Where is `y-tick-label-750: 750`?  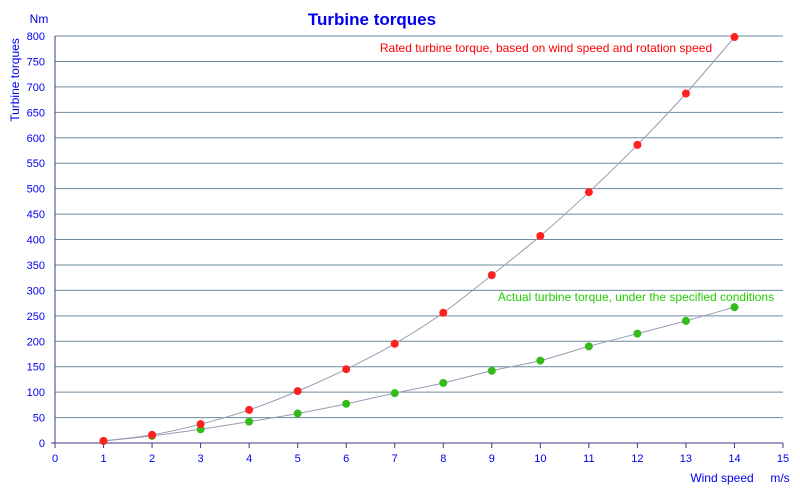 y-tick-label-750: 750 is located at coordinates (36, 62).